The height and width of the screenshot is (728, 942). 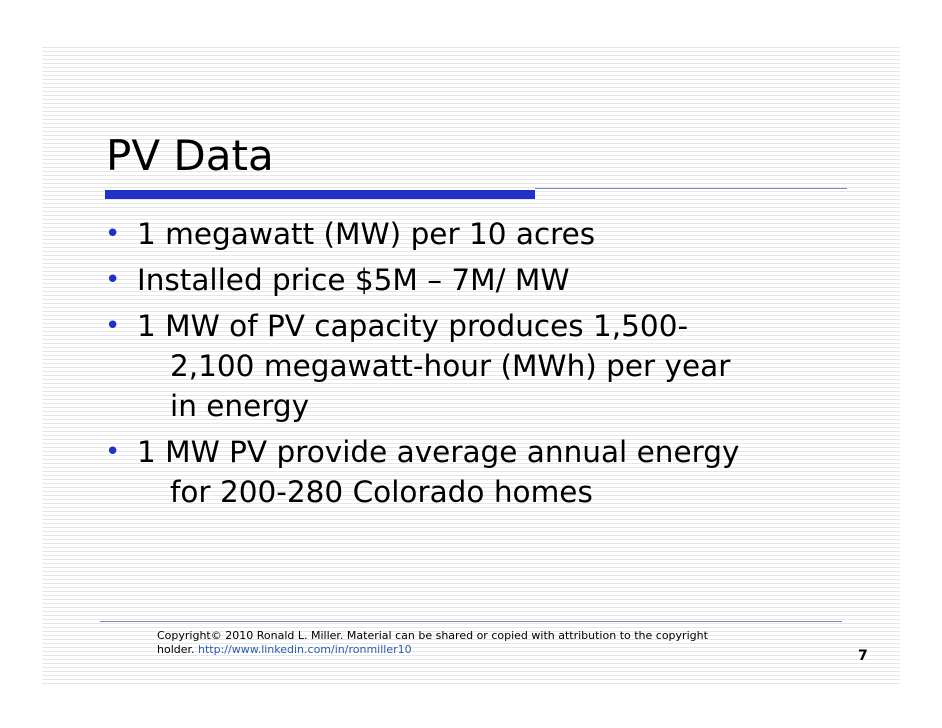 I want to click on linkedin-link: http://www.linkedin.com/in/ronmiller10, so click(x=305, y=649).